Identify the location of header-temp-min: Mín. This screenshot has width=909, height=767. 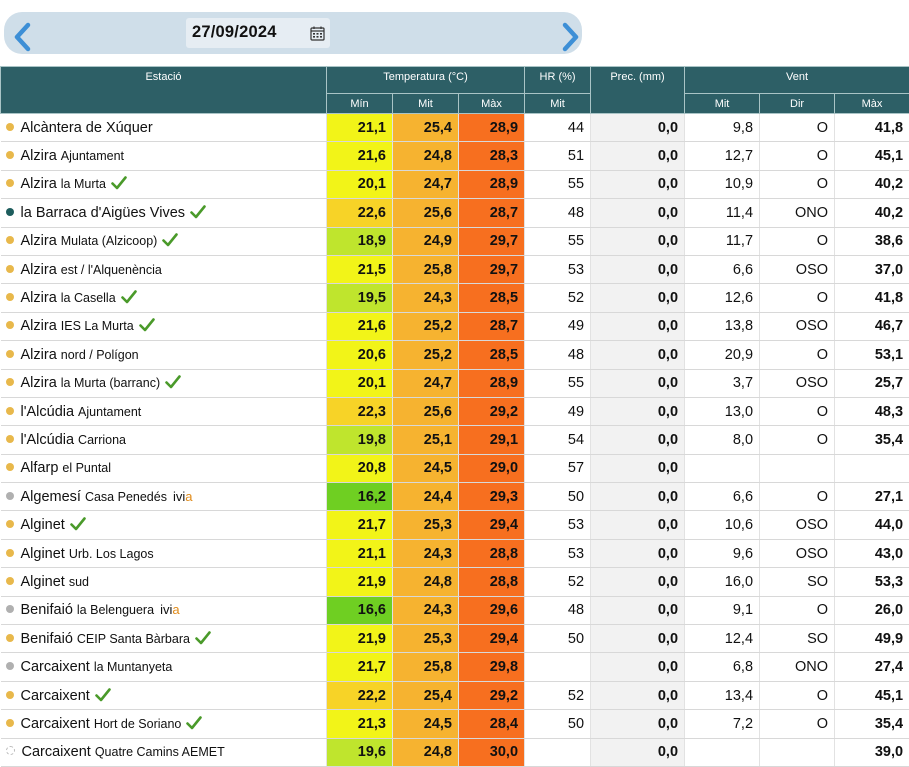
(360, 104).